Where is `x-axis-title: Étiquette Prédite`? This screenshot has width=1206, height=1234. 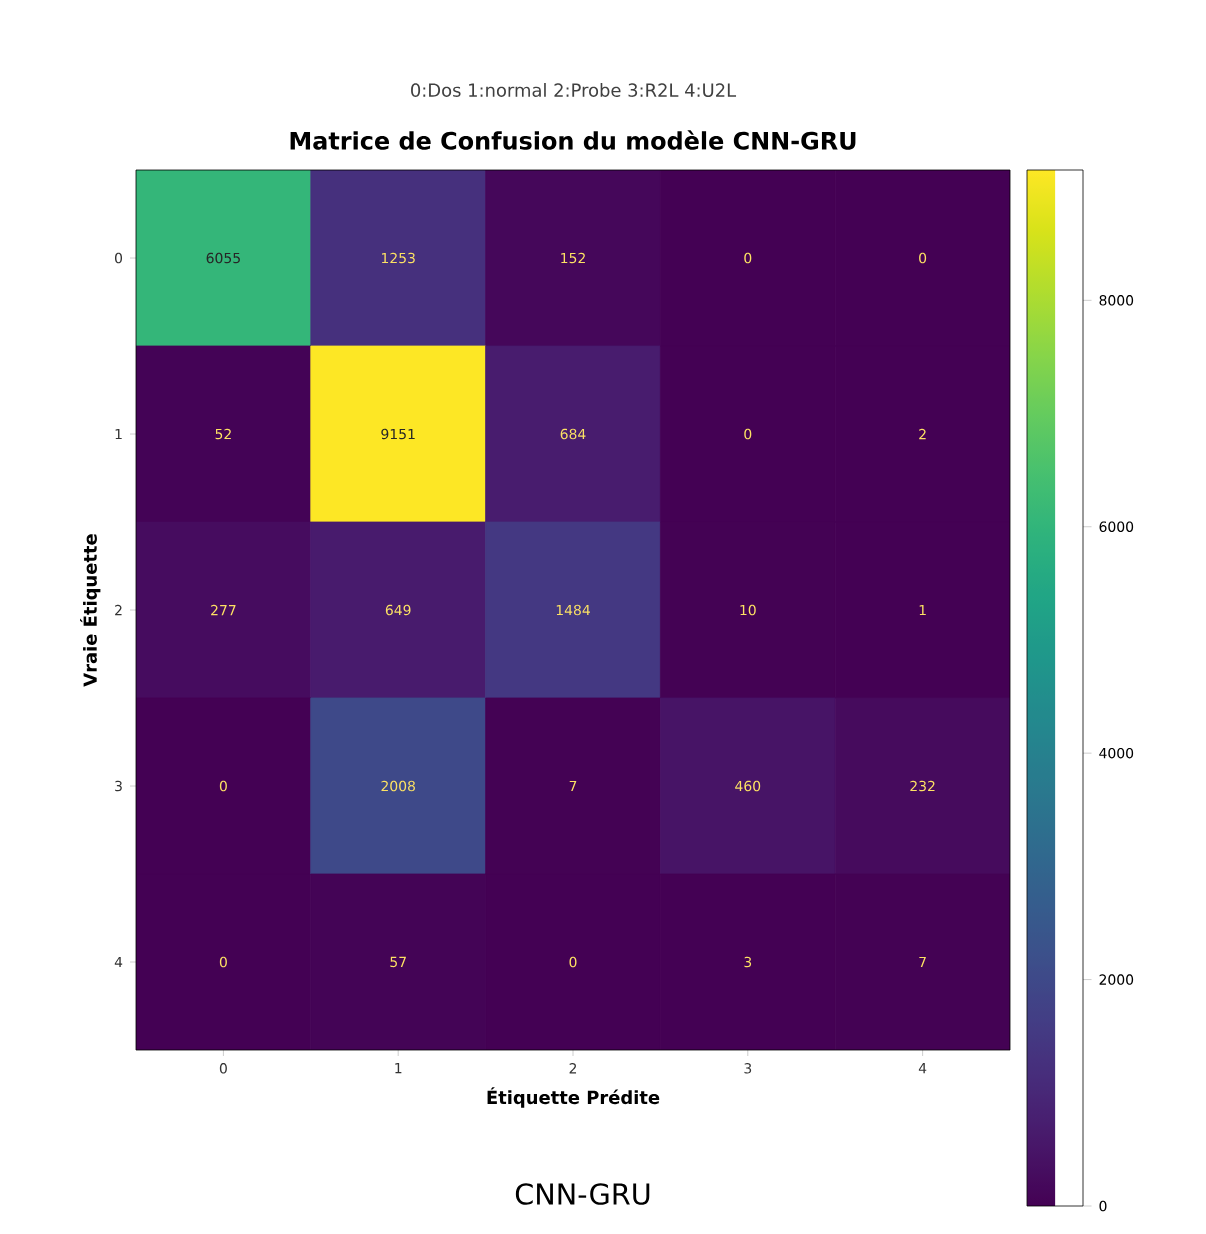 x-axis-title: Étiquette Prédite is located at coordinates (573, 1097).